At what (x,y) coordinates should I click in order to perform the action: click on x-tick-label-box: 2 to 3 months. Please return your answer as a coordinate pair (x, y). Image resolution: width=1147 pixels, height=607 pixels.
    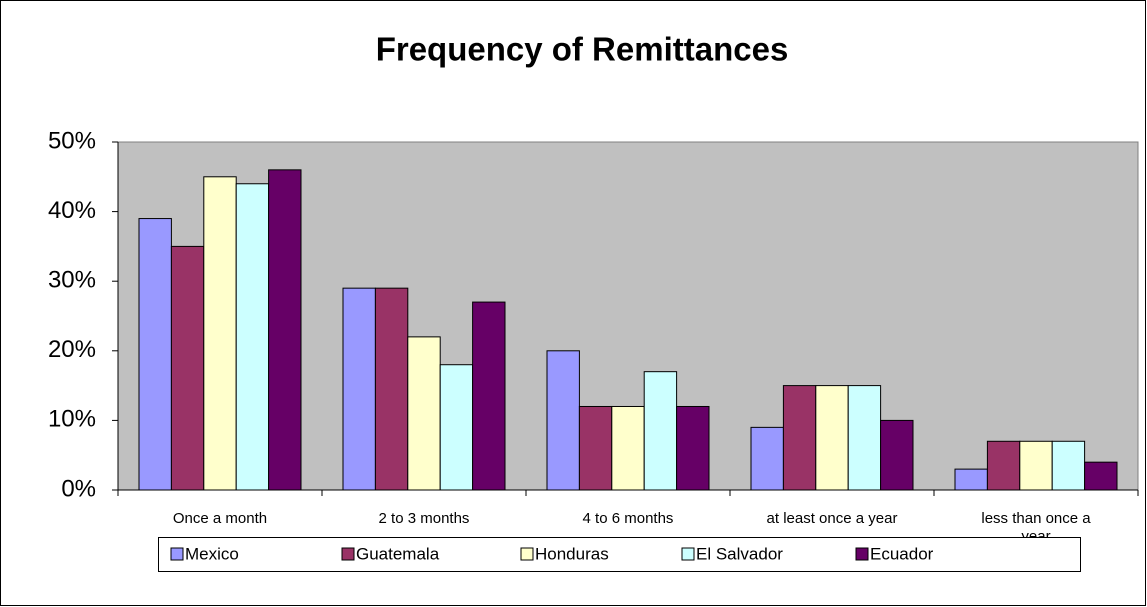
    Looking at the image, I should click on (424, 518).